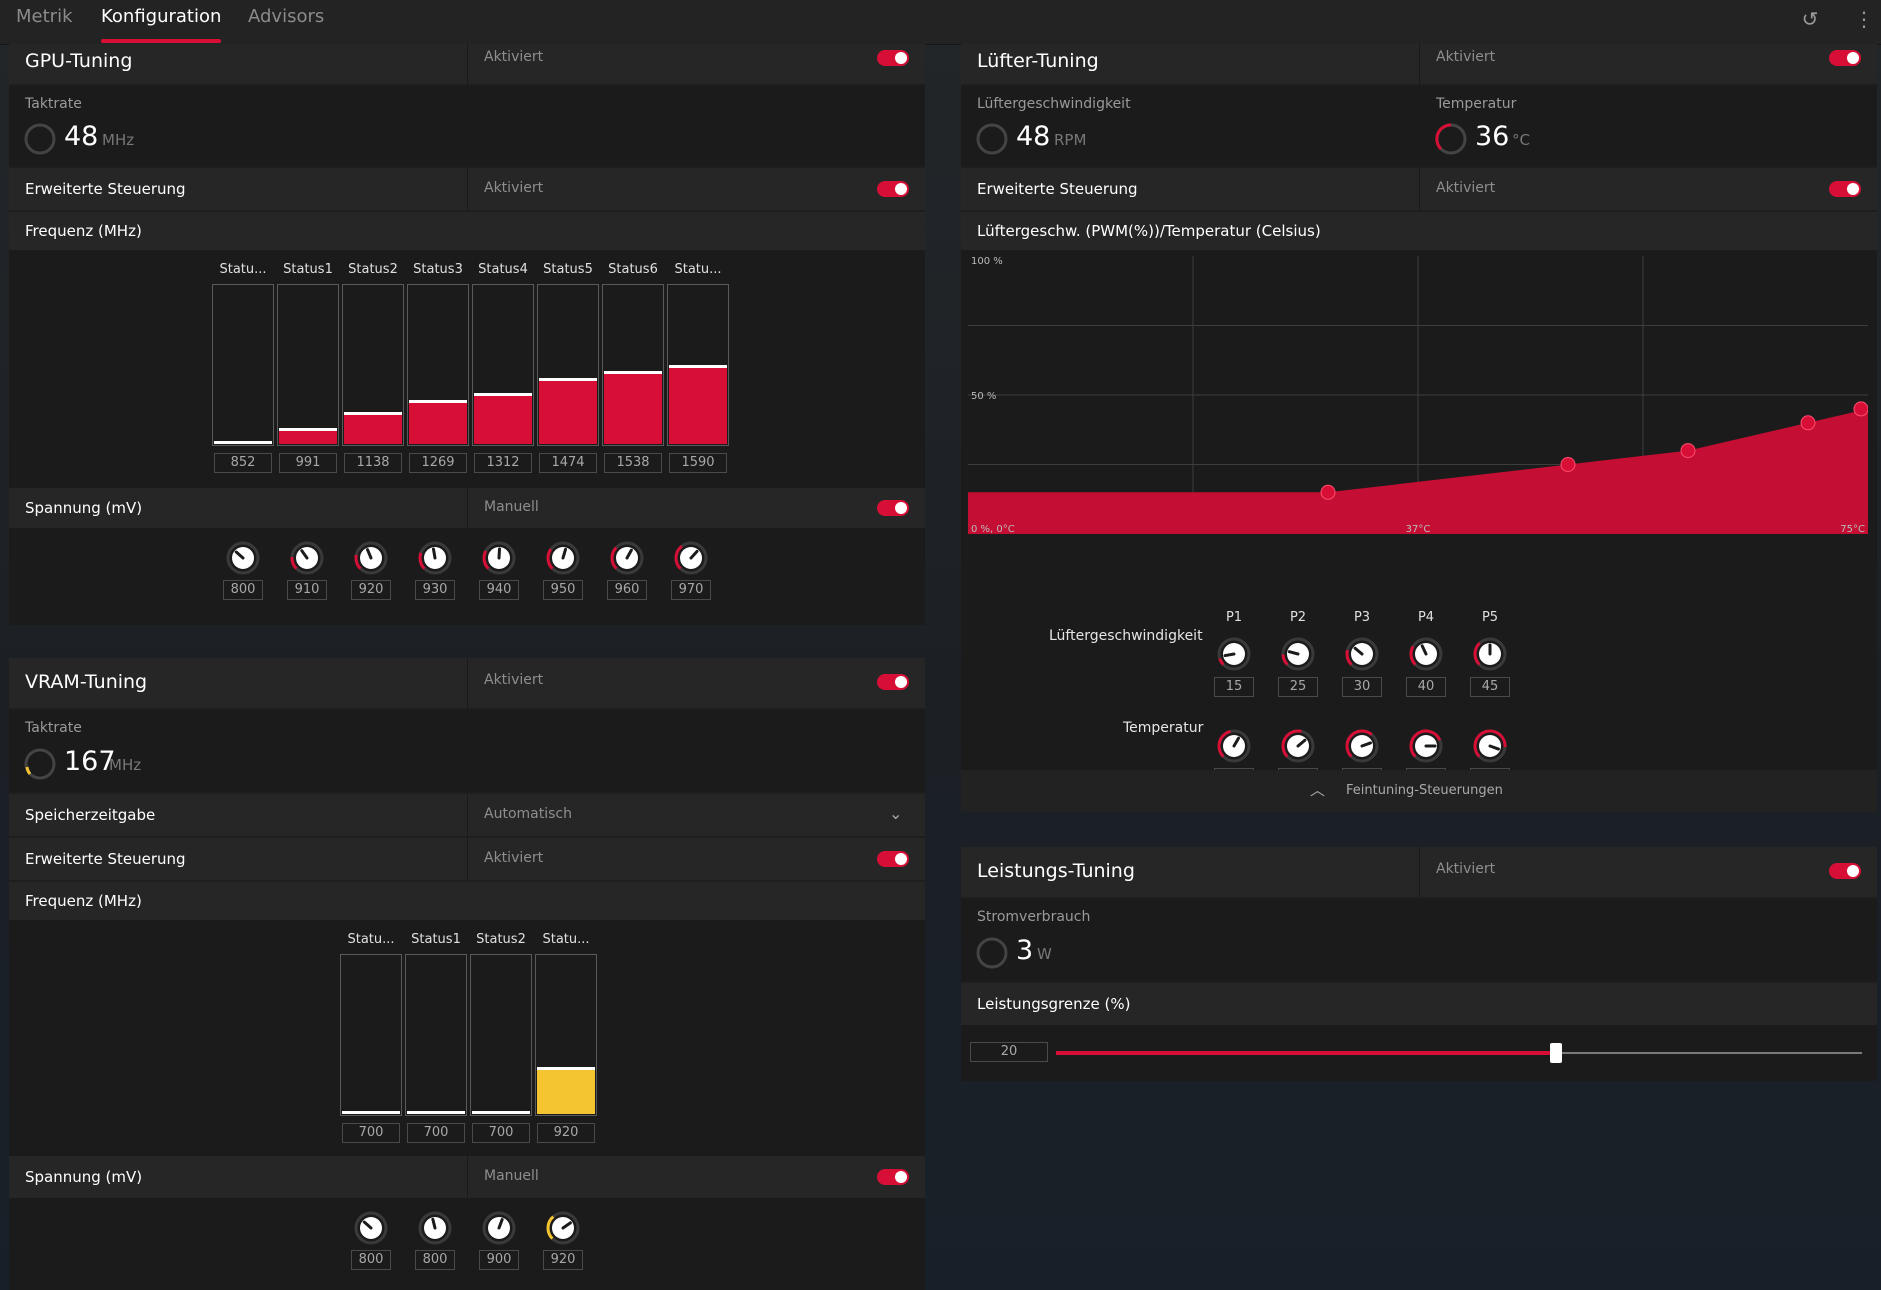 The width and height of the screenshot is (1881, 1290). Describe the element at coordinates (896, 813) in the screenshot. I see `chevron-down-icon: ⌄` at that location.